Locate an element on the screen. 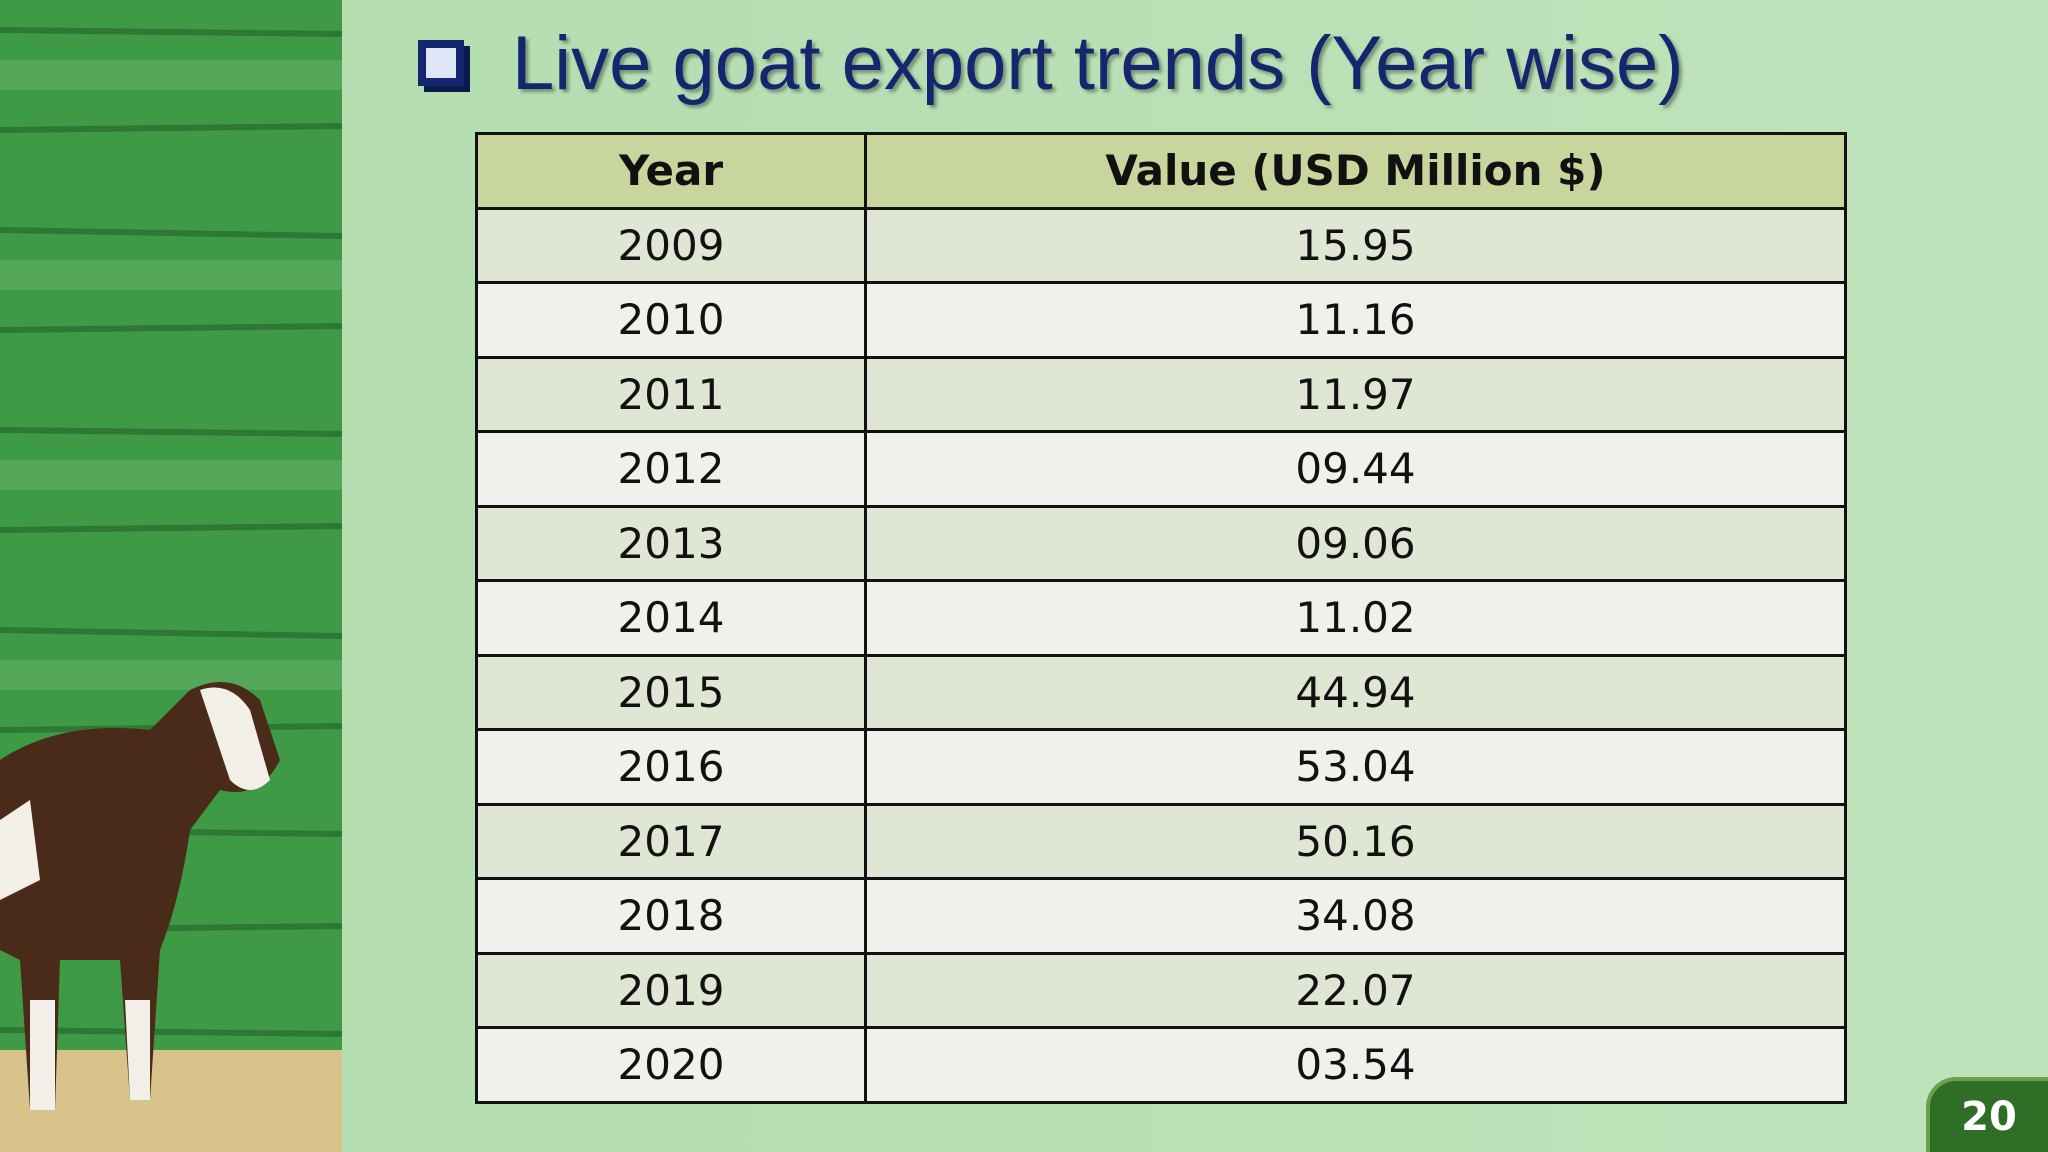 The image size is (2048, 1152). table-row: 2011 11.97 is located at coordinates (1161, 394).